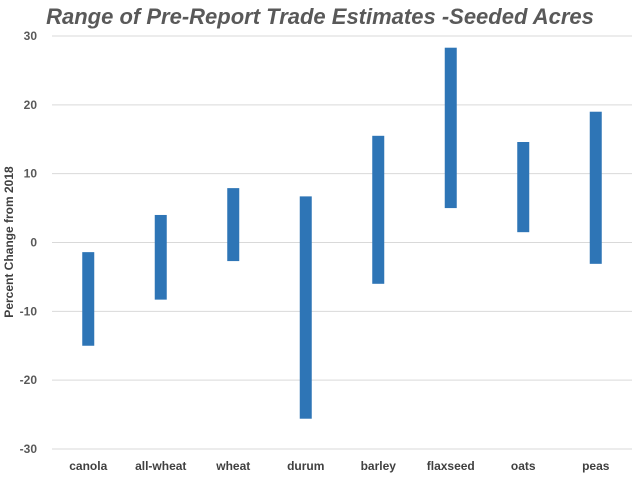  What do you see at coordinates (523, 466) in the screenshot?
I see `x-category-label: oats` at bounding box center [523, 466].